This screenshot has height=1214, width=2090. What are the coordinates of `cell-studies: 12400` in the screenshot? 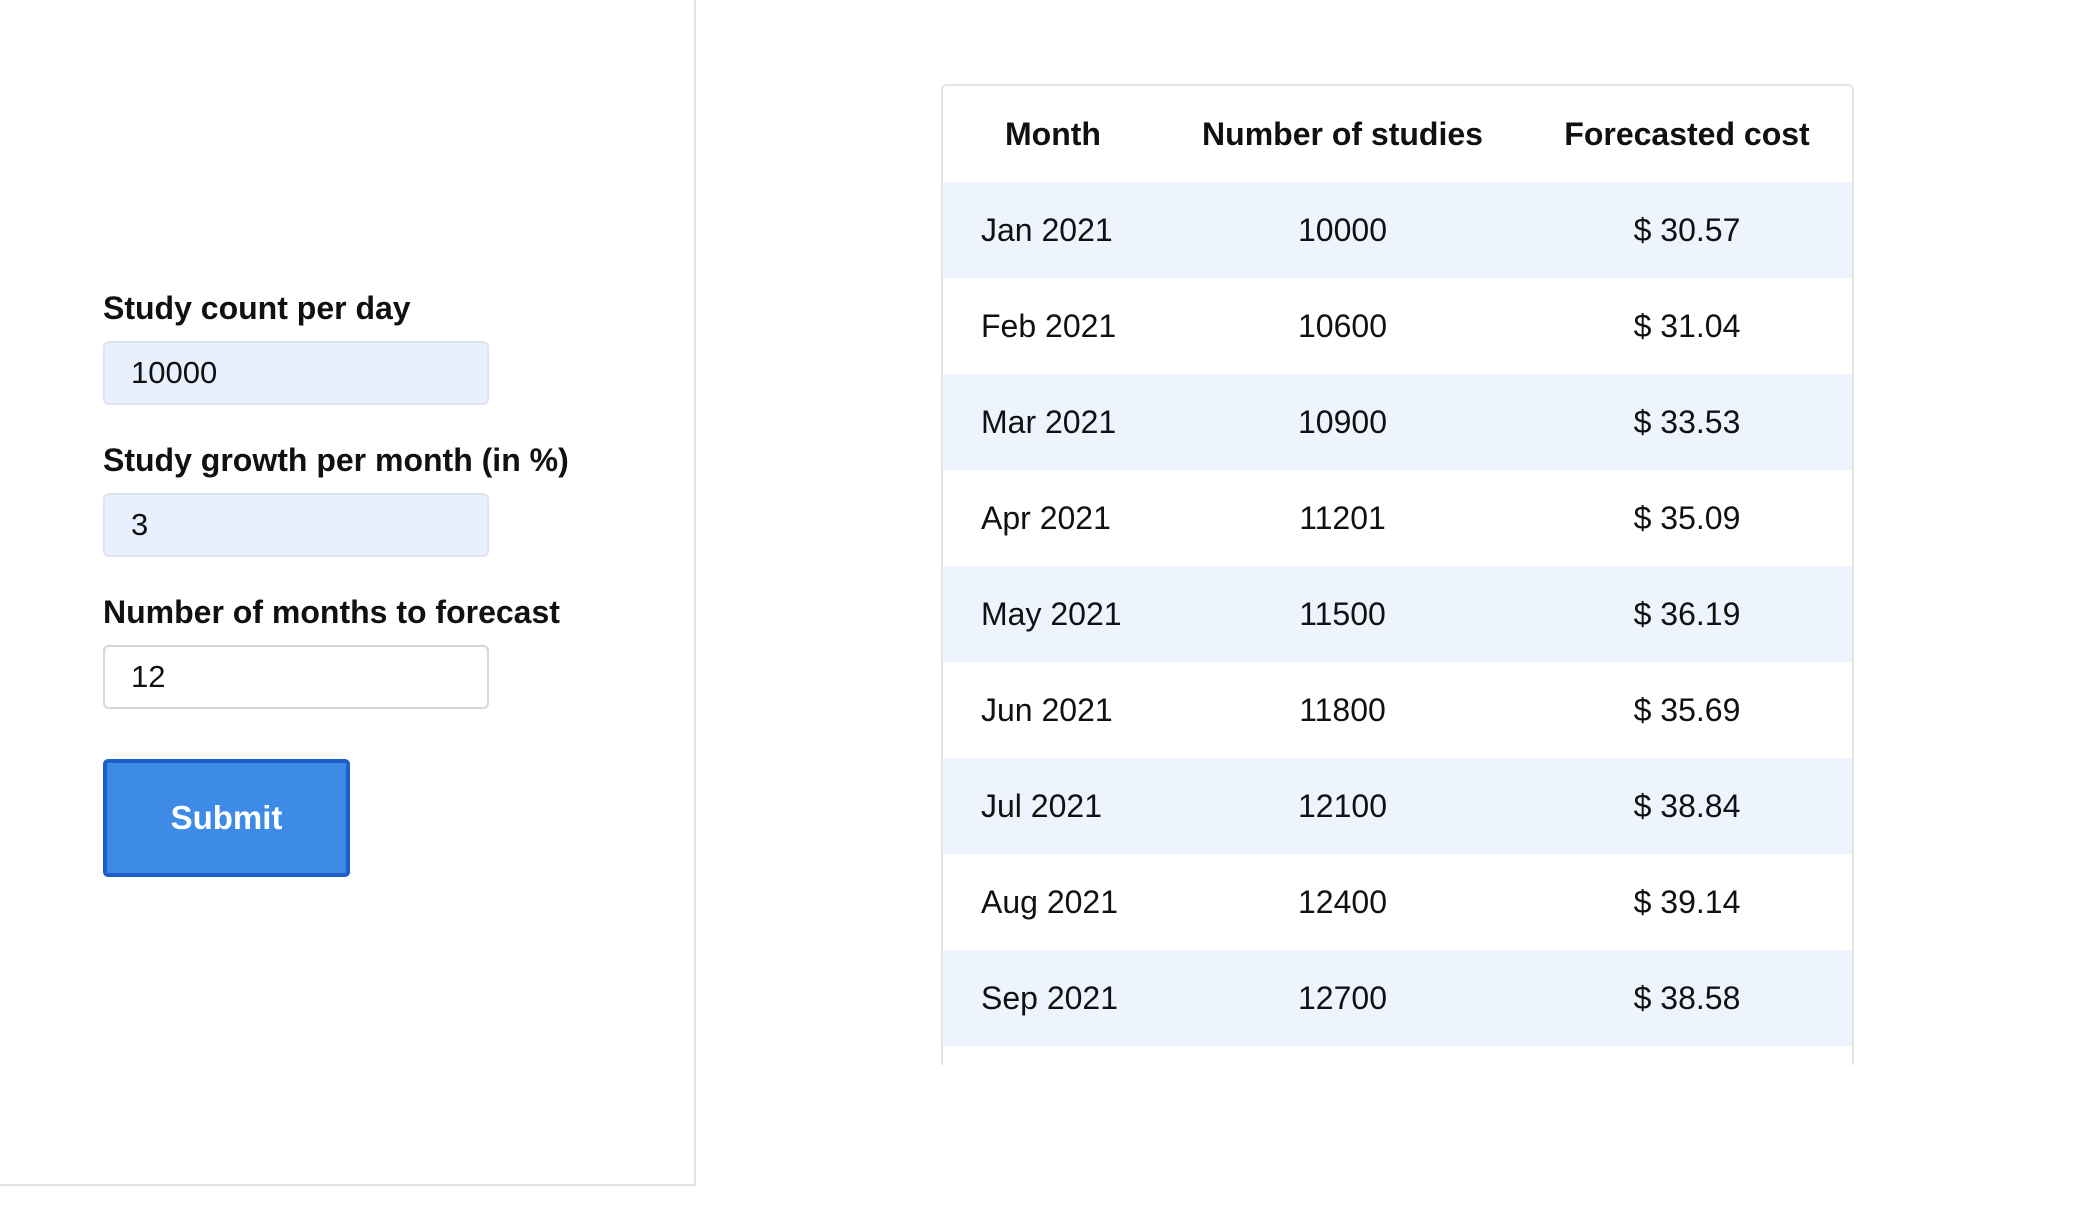 It's located at (1342, 902).